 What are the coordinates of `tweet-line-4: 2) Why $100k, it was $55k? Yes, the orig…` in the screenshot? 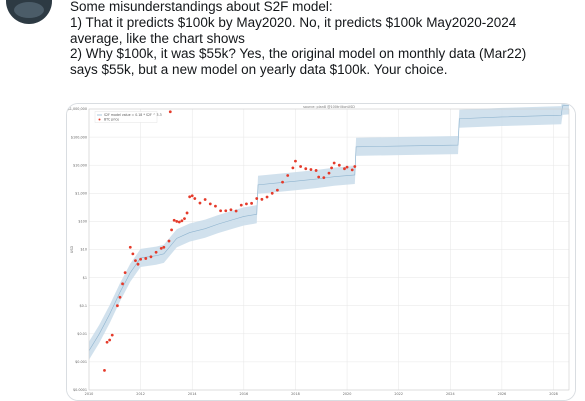 It's located at (298, 54).